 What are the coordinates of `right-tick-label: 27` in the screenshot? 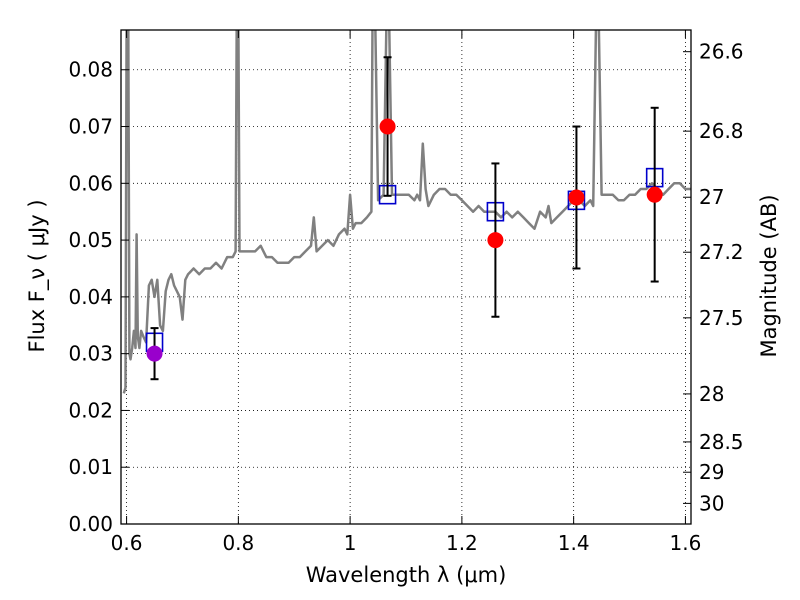 It's located at (711, 197).